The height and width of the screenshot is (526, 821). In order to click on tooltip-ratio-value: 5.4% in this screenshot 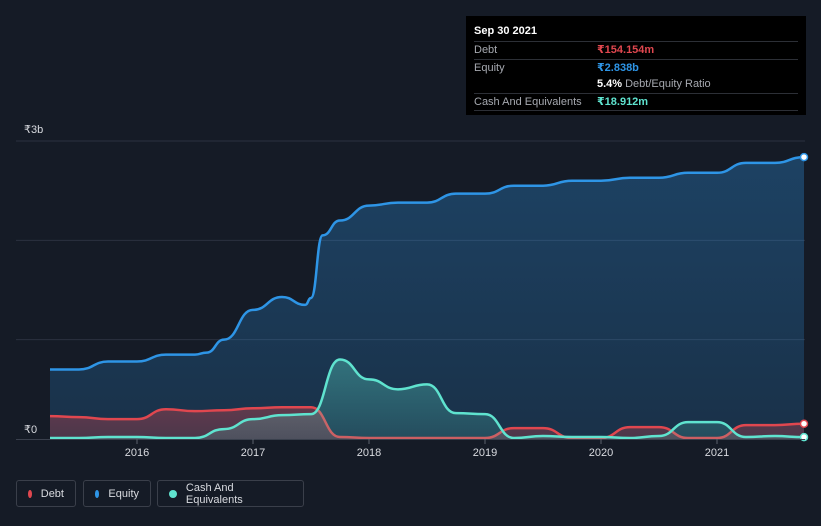, I will do `click(610, 84)`.